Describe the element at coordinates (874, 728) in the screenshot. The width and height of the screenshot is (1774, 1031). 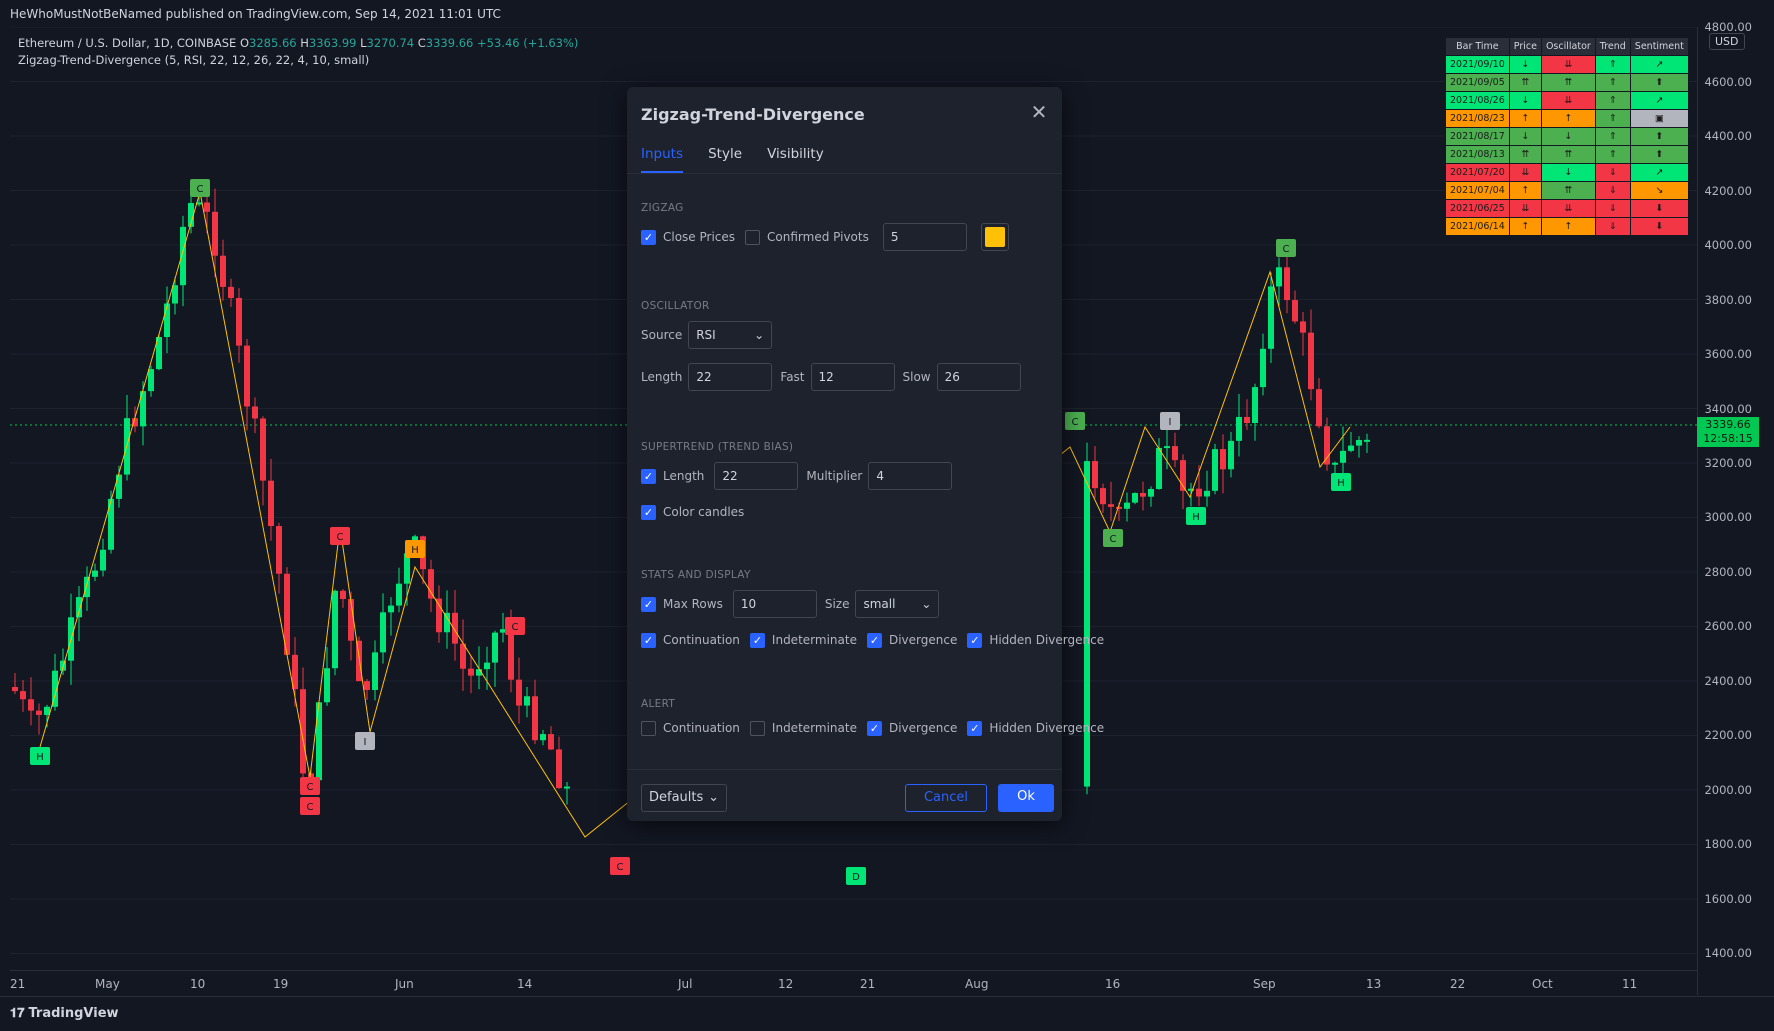
I see `alert-divergence-checkbox: ✓` at that location.